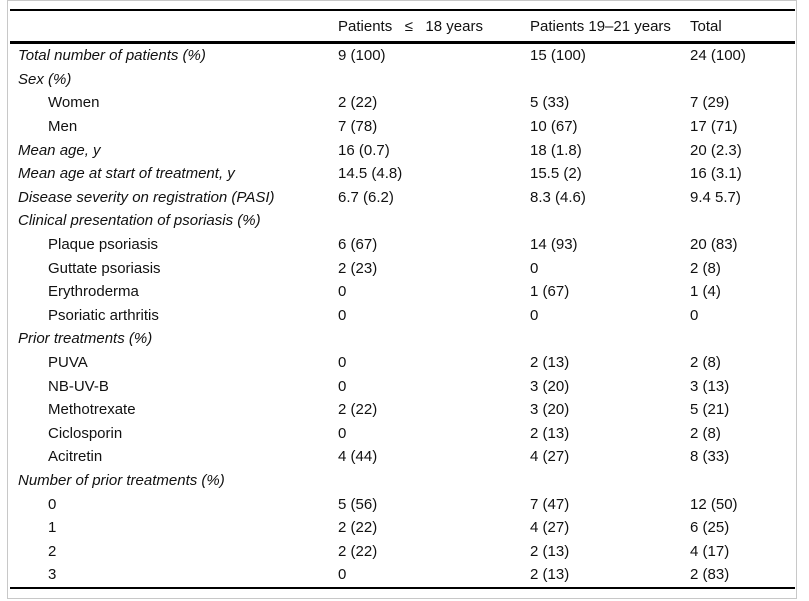 The height and width of the screenshot is (601, 809). What do you see at coordinates (52, 575) in the screenshot?
I see `row-label: 3` at bounding box center [52, 575].